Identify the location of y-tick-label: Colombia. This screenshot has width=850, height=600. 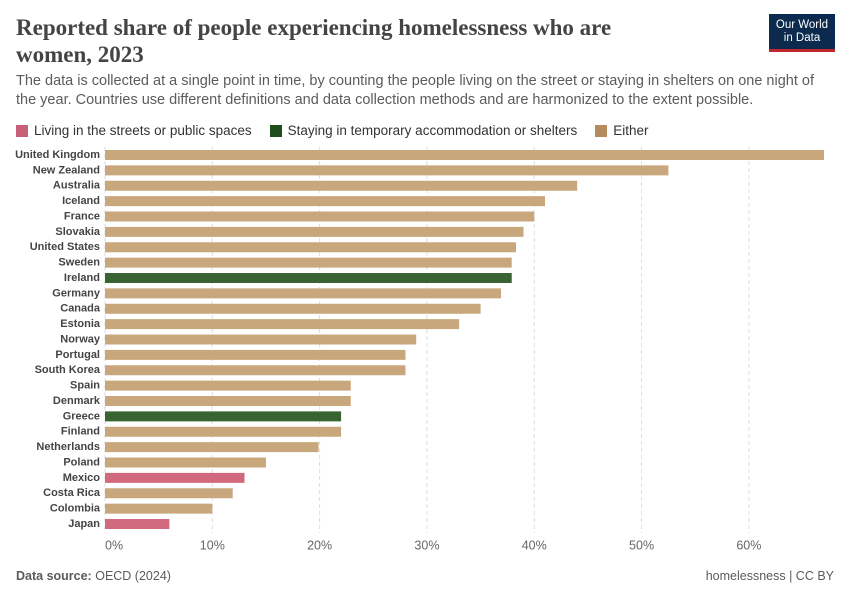
(75, 509).